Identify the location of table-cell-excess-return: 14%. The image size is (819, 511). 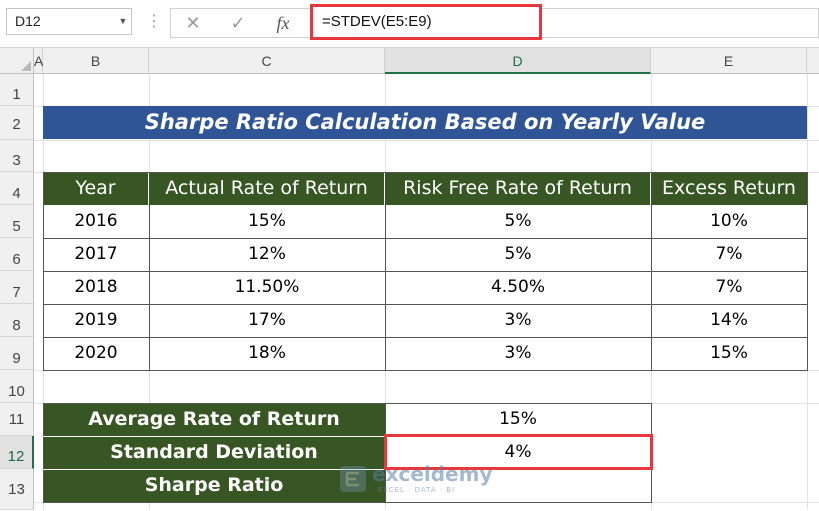
(729, 320).